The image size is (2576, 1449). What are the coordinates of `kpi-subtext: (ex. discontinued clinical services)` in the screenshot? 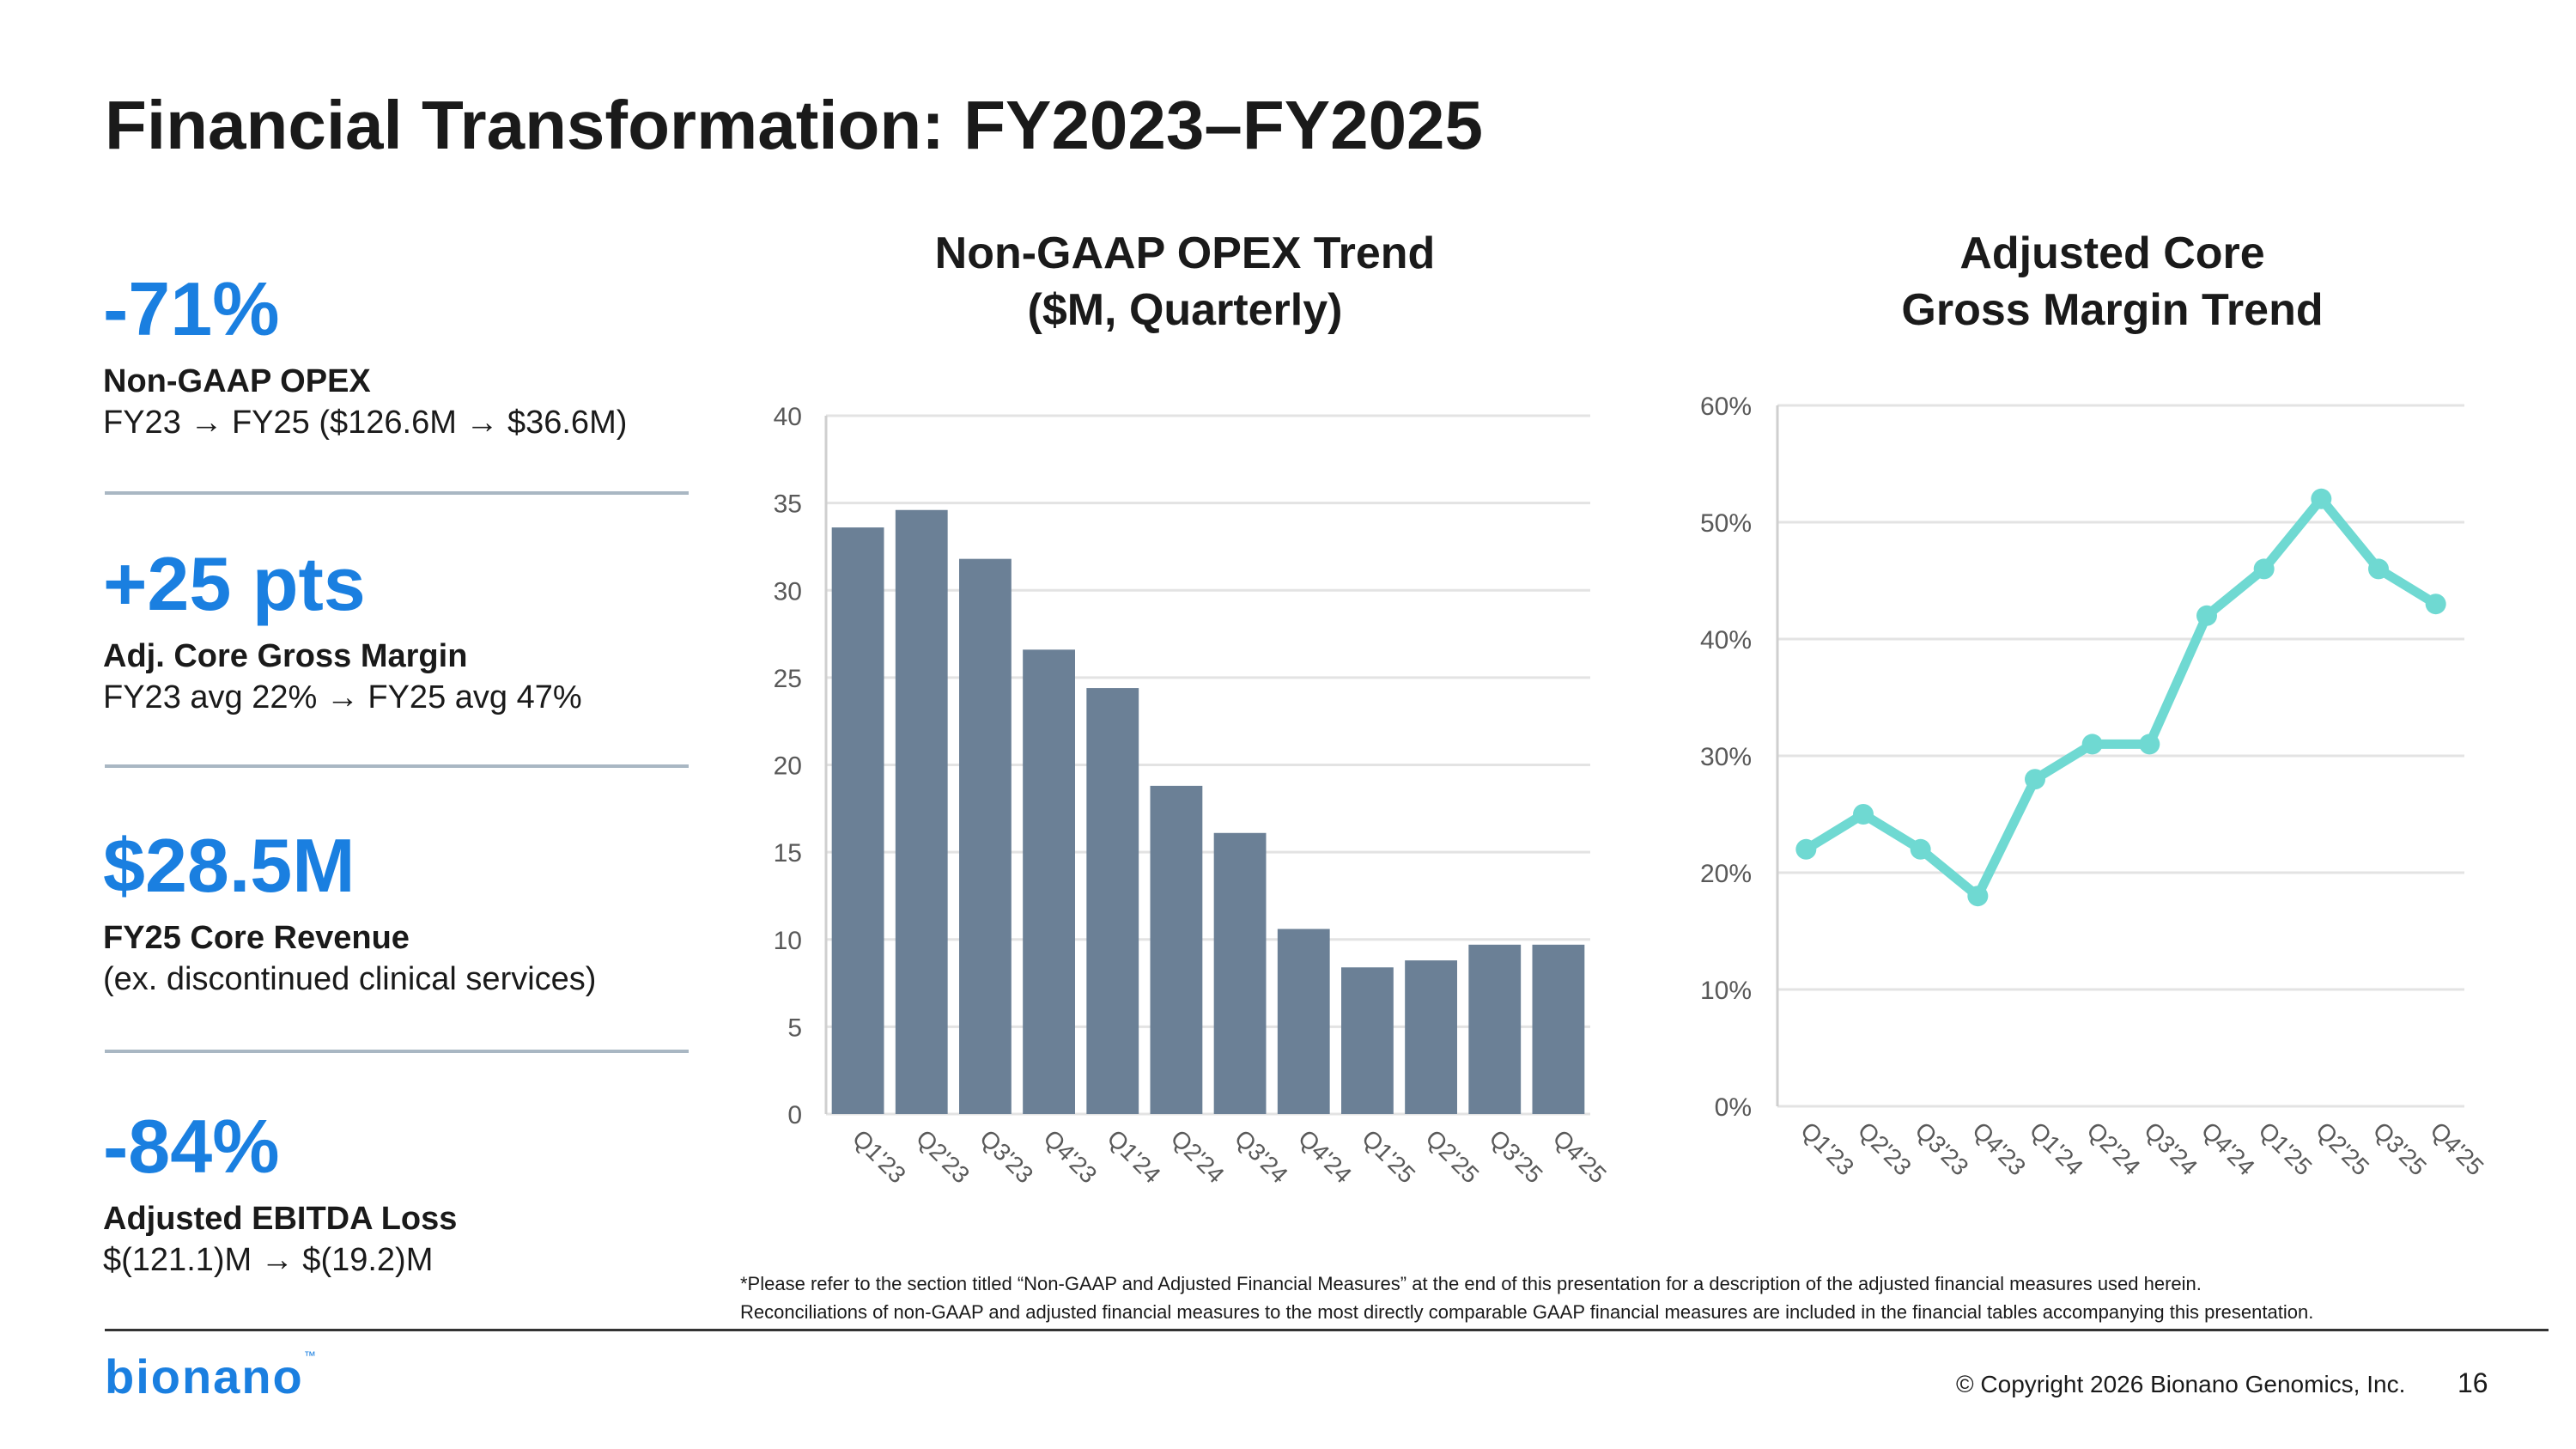 It's located at (350, 979).